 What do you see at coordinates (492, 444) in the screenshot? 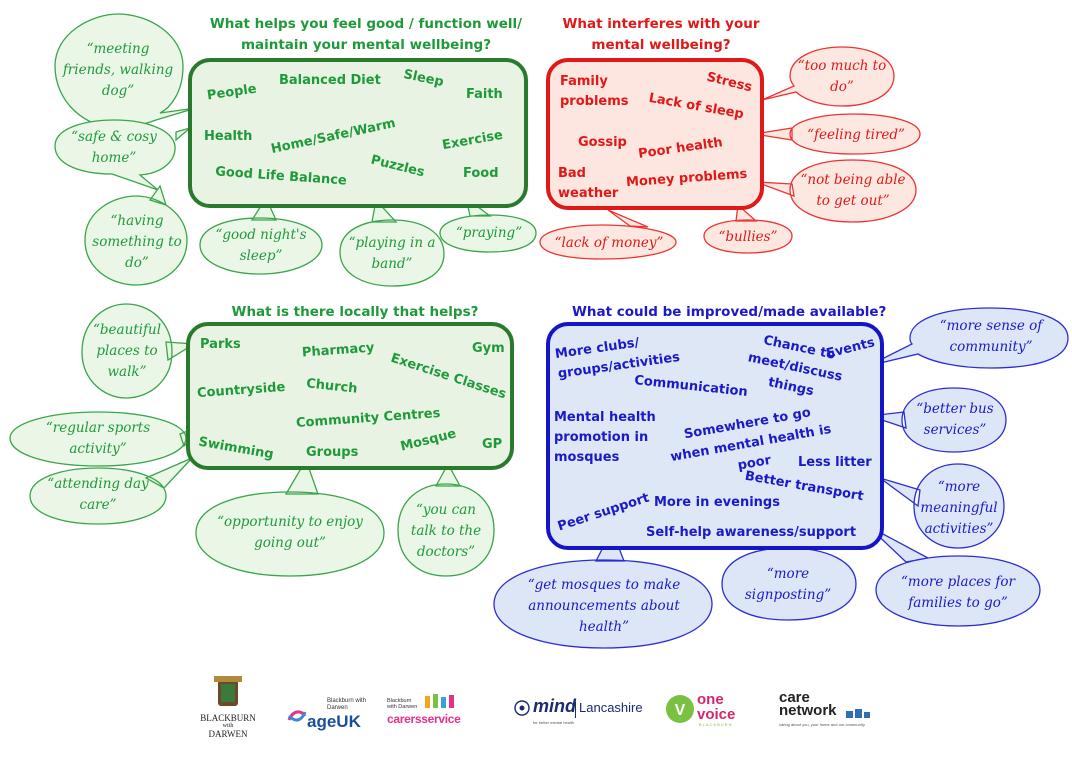
I see `item-gp: GP` at bounding box center [492, 444].